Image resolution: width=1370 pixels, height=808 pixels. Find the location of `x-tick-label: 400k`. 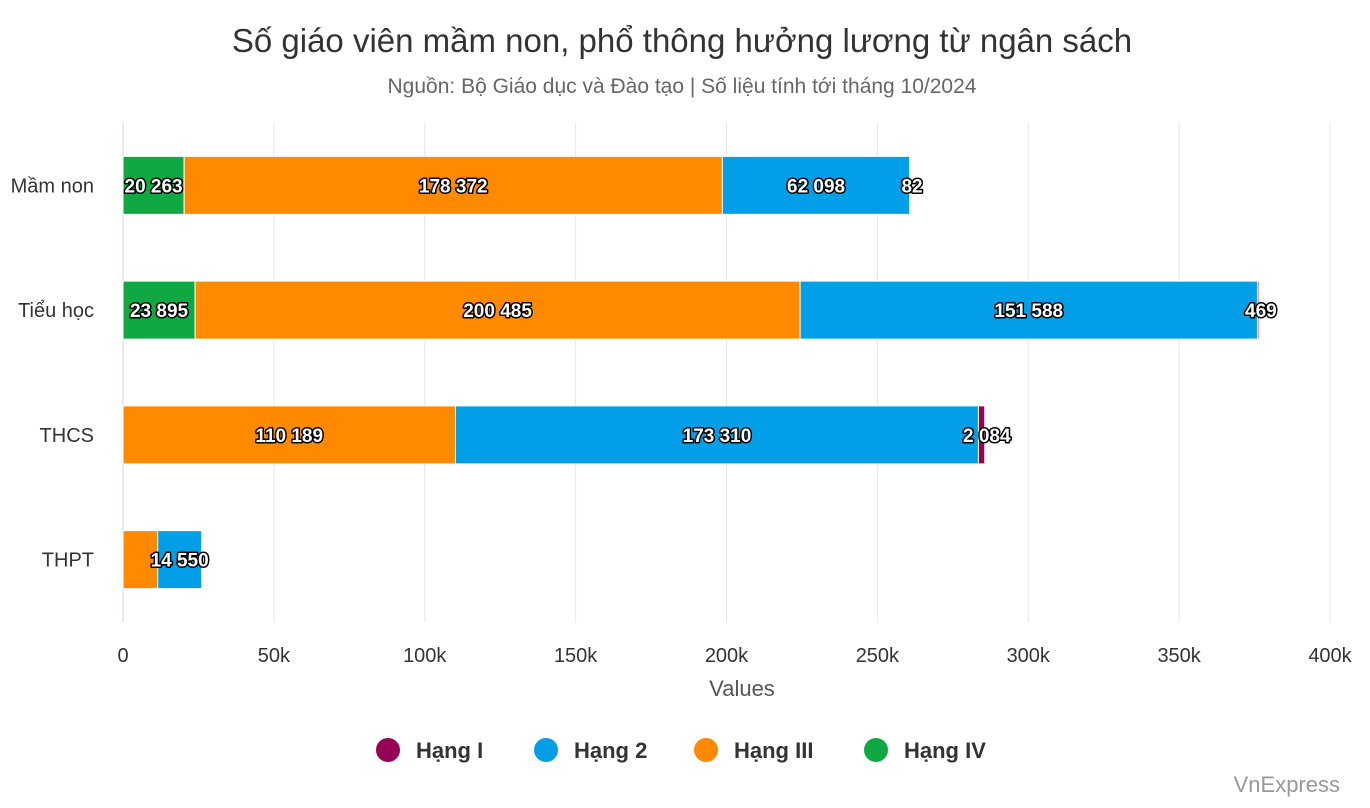

x-tick-label: 400k is located at coordinates (1330, 656).